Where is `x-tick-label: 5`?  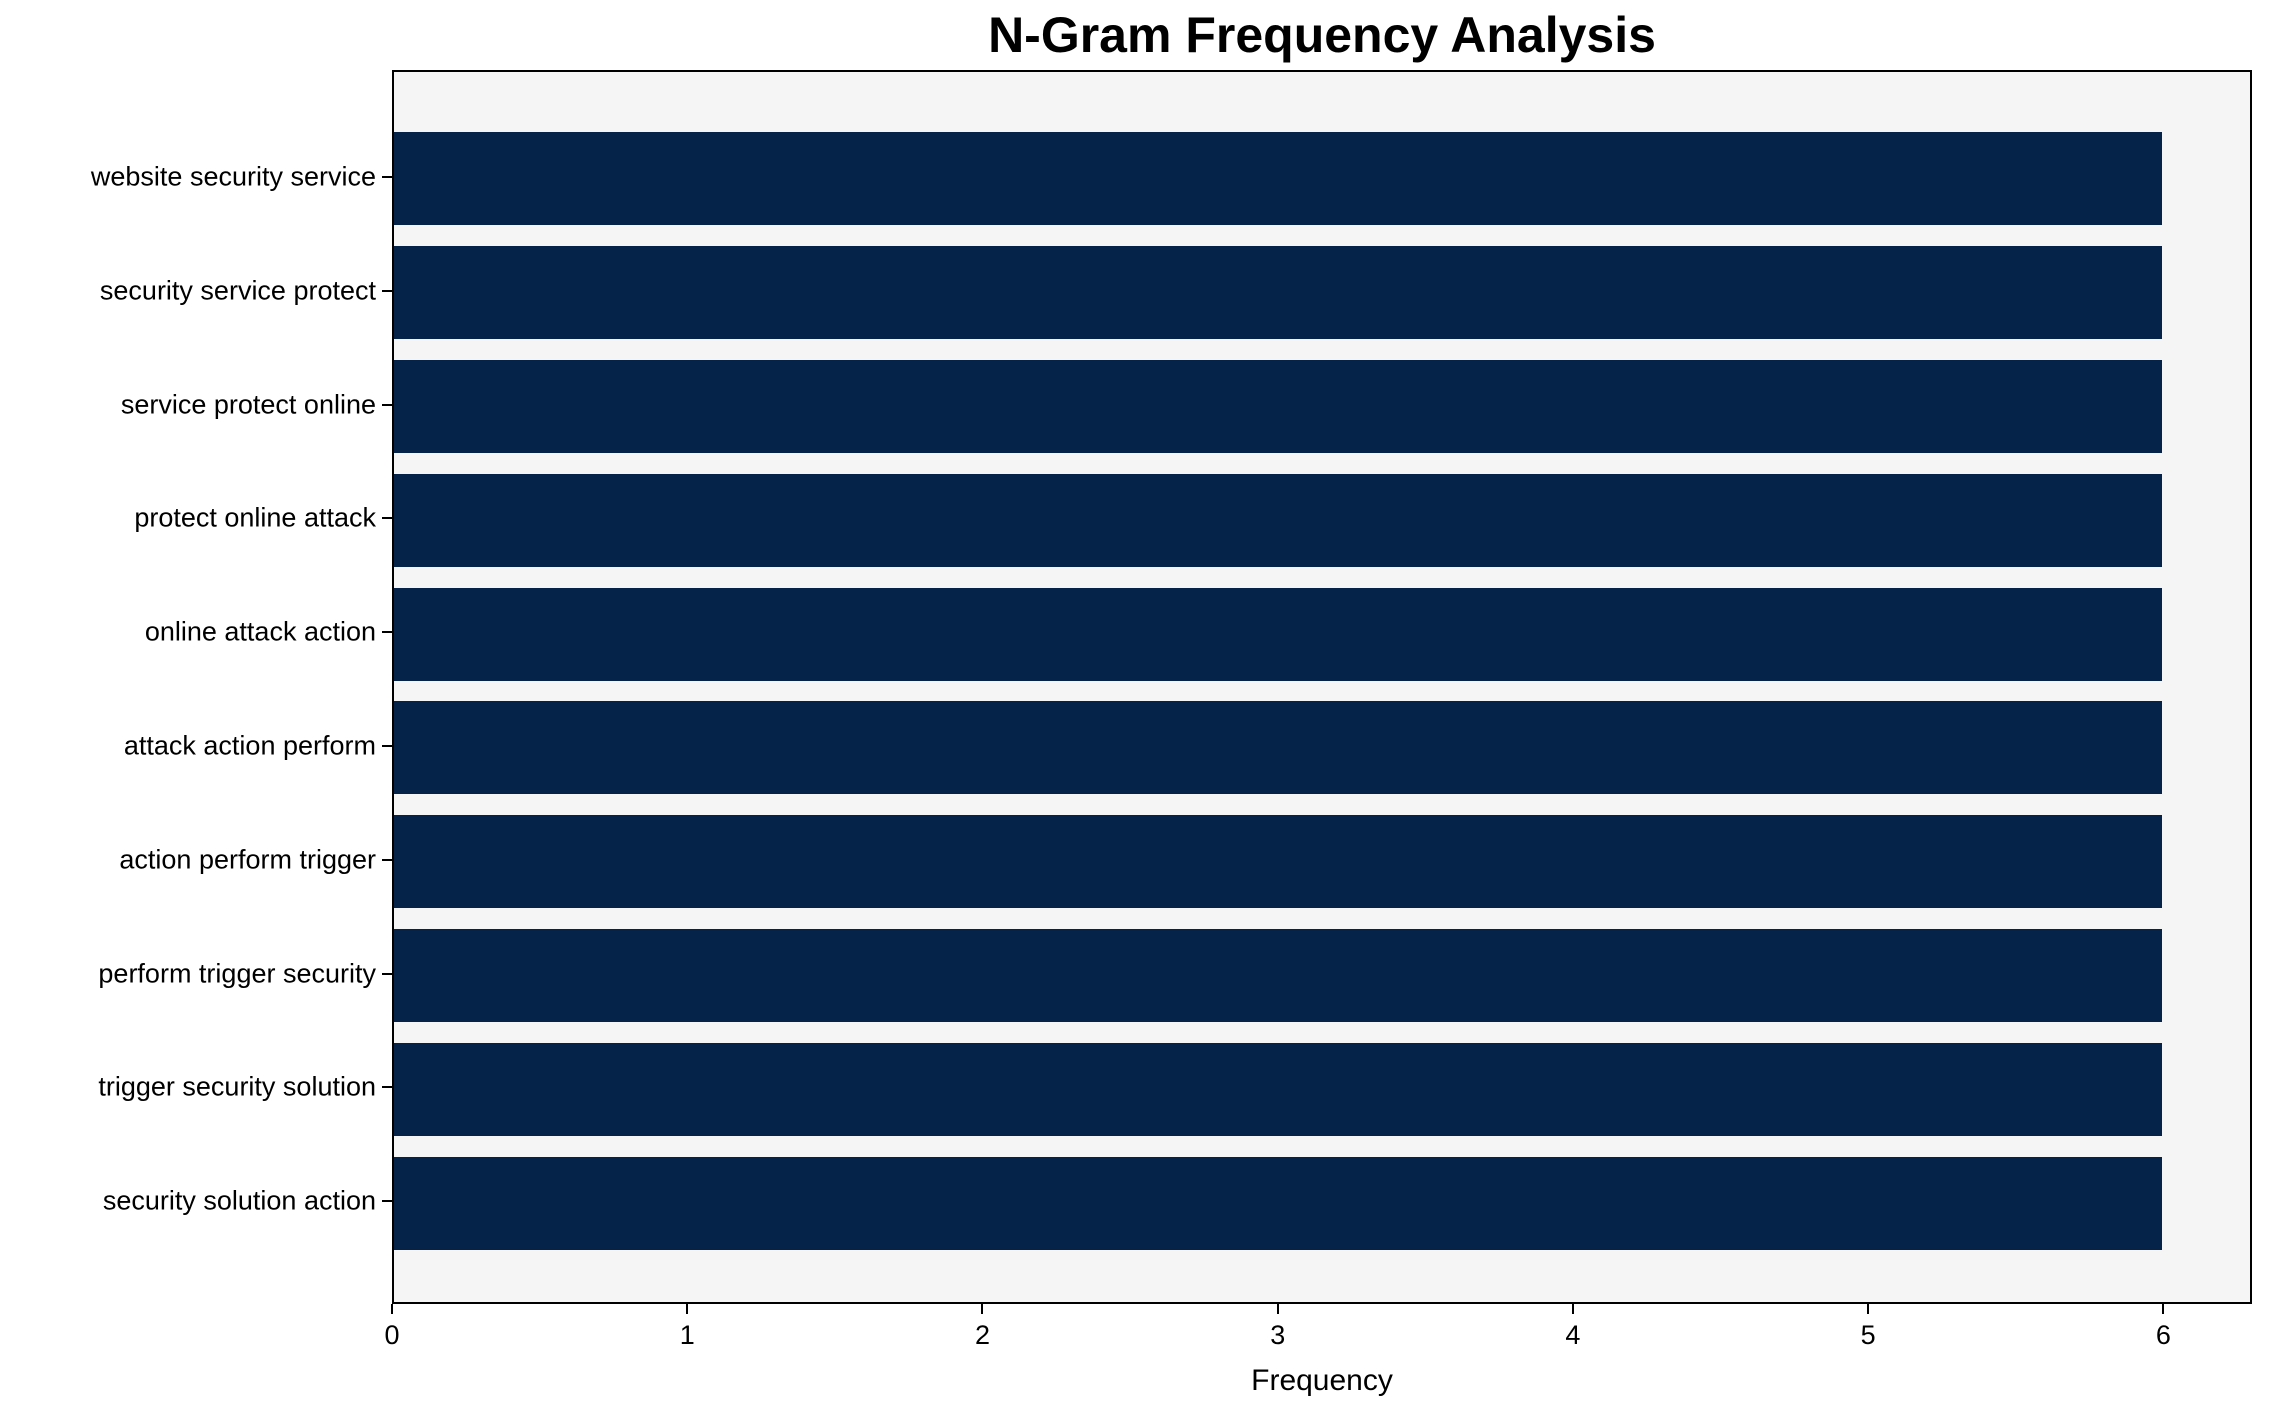
x-tick-label: 5 is located at coordinates (1868, 1335).